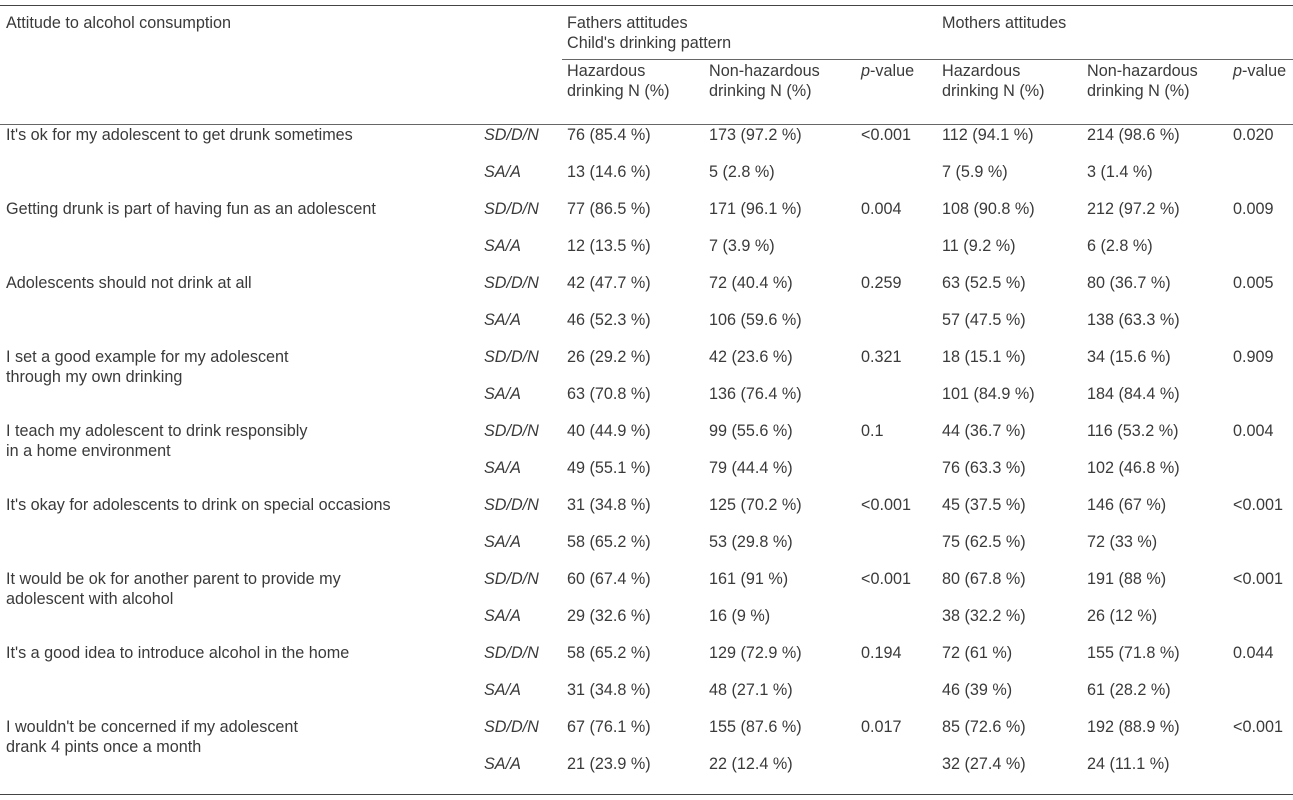 Image resolution: width=1293 pixels, height=800 pixels. Describe the element at coordinates (1129, 357) in the screenshot. I see `mother-nonhazardous-value: 34 (15.6 %)` at that location.